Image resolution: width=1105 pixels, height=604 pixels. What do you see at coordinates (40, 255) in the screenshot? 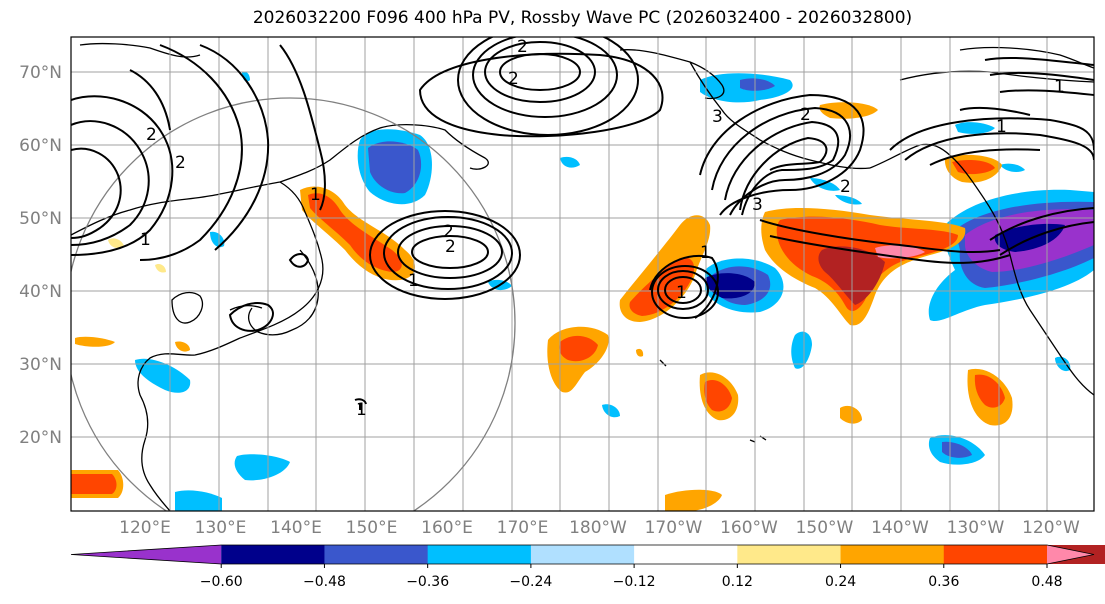
I see `latitude-labels: 70°N 60°N 50°N 40°N 30°N 20°N` at bounding box center [40, 255].